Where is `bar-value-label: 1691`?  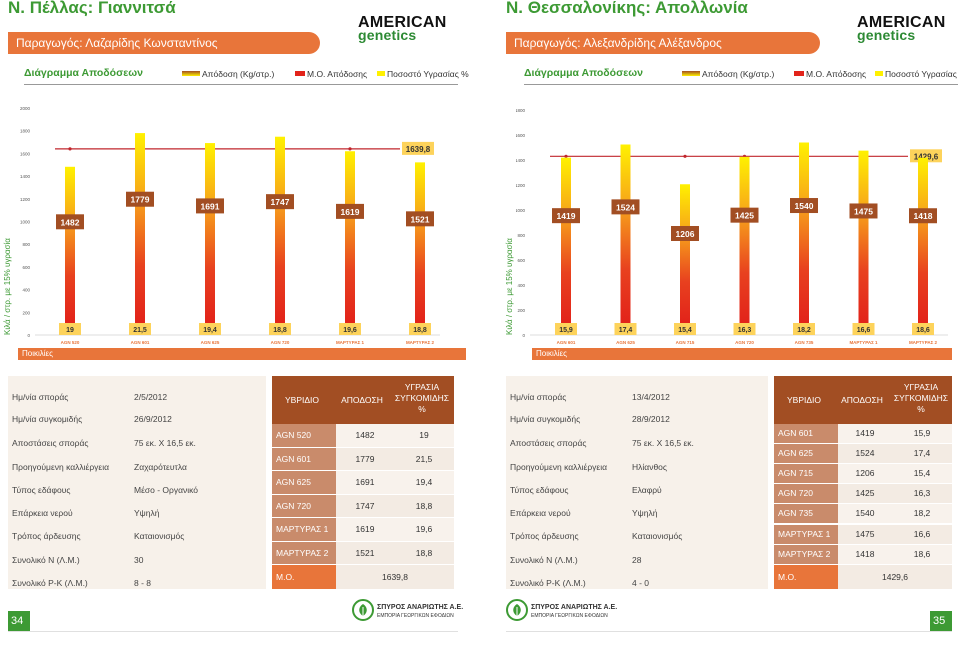
bar-value-label: 1691 is located at coordinates (210, 206).